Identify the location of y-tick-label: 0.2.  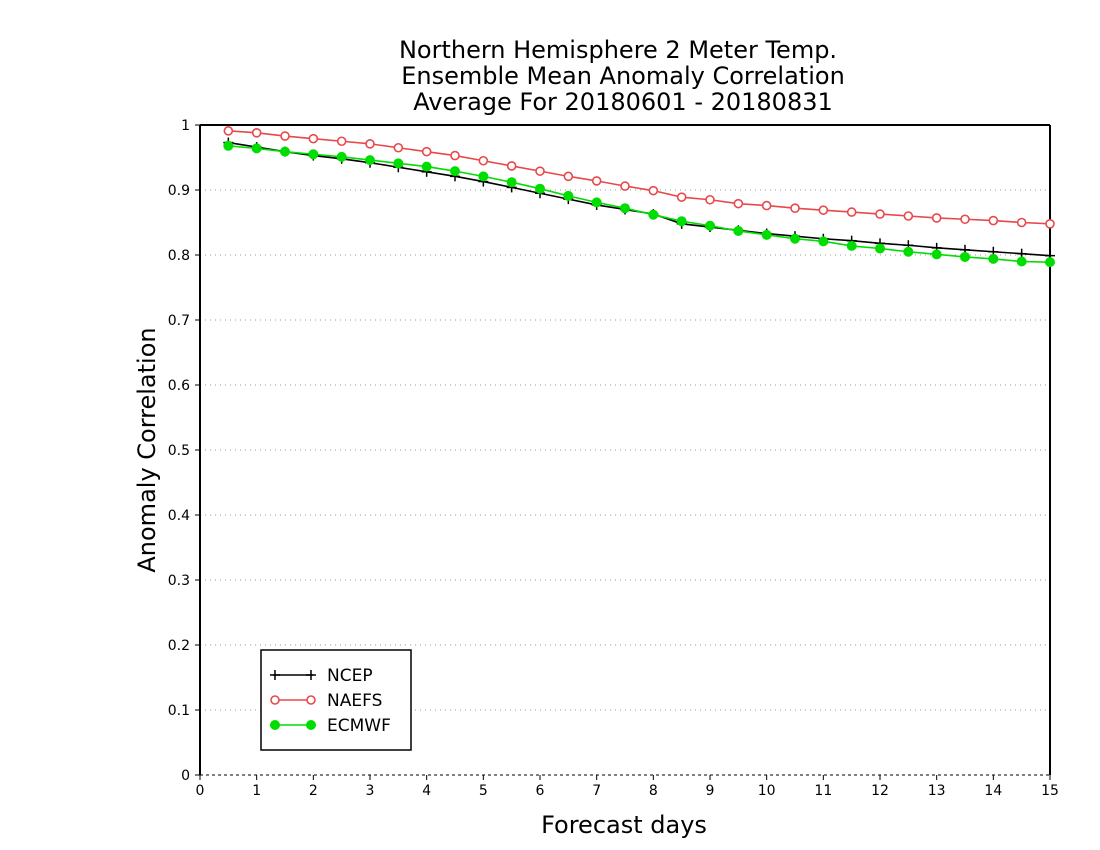
(179, 646).